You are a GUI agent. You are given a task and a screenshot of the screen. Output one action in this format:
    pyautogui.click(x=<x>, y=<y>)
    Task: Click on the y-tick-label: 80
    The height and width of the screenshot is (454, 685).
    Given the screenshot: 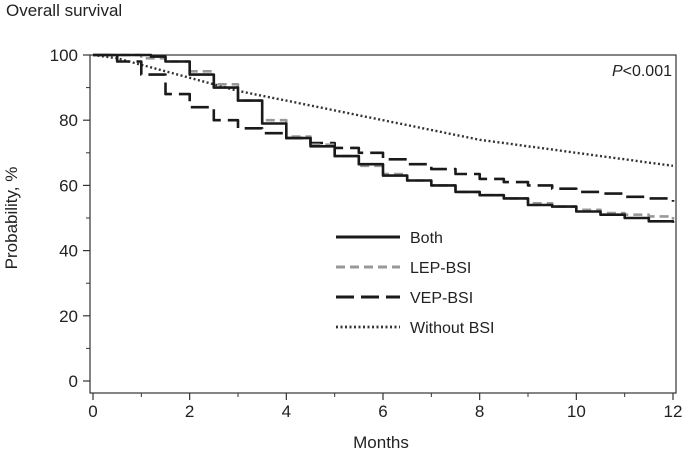 What is the action you would take?
    pyautogui.click(x=68, y=120)
    